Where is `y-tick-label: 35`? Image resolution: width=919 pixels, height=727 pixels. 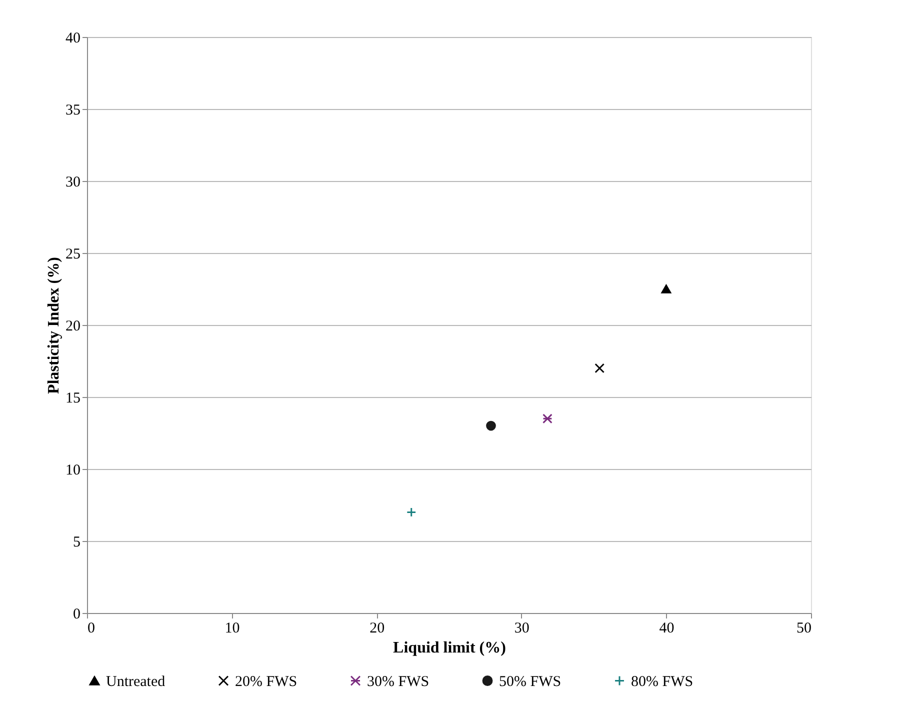 y-tick-label: 35 is located at coordinates (73, 110).